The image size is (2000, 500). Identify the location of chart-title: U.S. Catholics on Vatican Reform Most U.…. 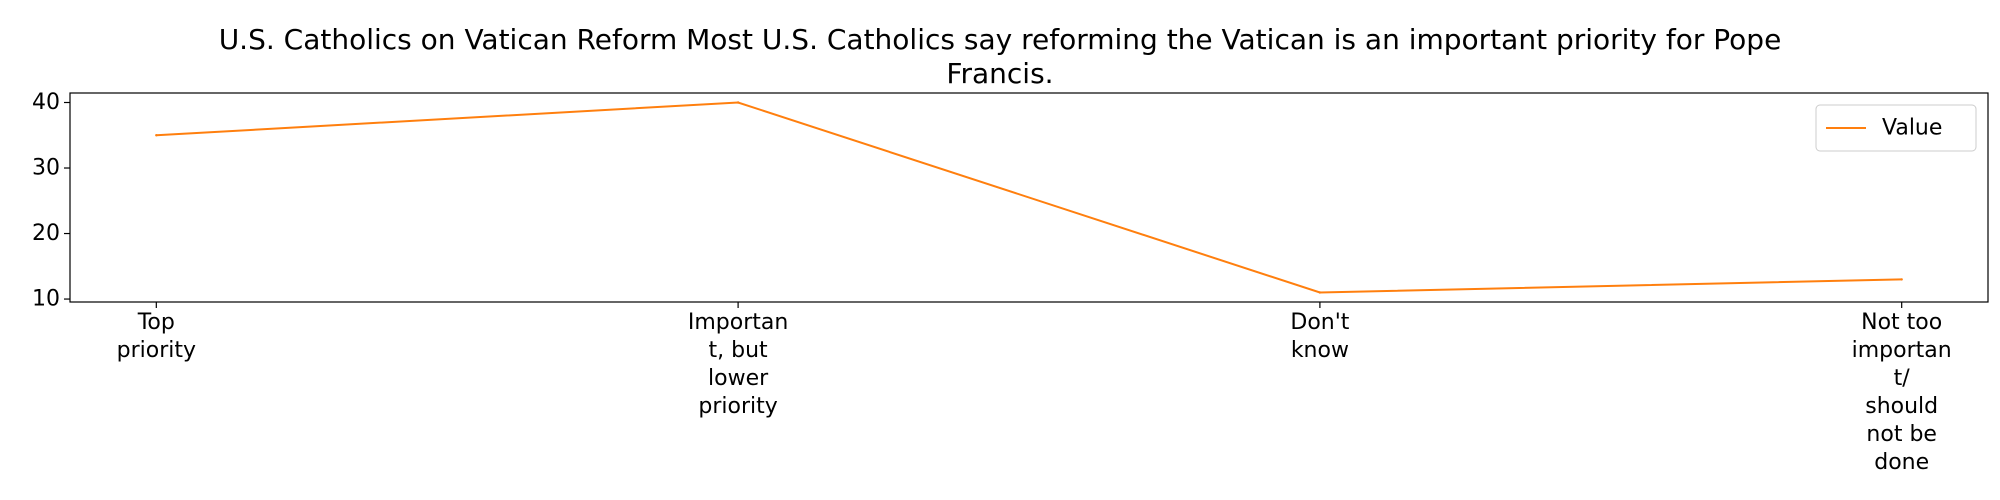
(1000, 56).